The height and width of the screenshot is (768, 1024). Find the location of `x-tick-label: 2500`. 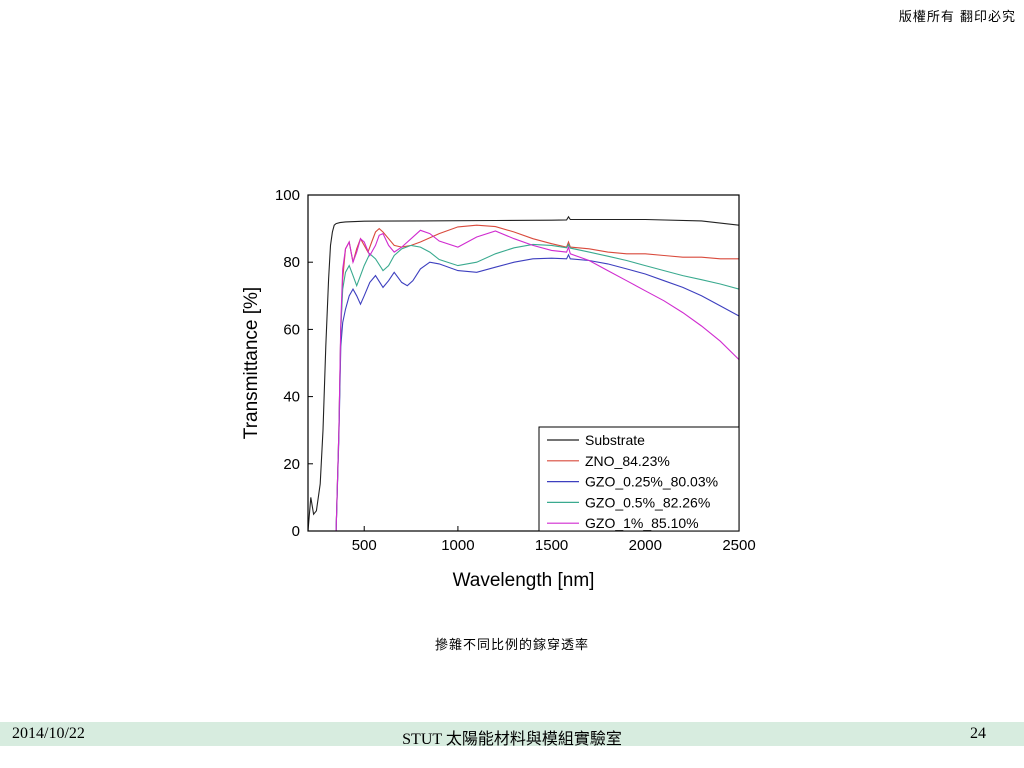

x-tick-label: 2500 is located at coordinates (738, 545).